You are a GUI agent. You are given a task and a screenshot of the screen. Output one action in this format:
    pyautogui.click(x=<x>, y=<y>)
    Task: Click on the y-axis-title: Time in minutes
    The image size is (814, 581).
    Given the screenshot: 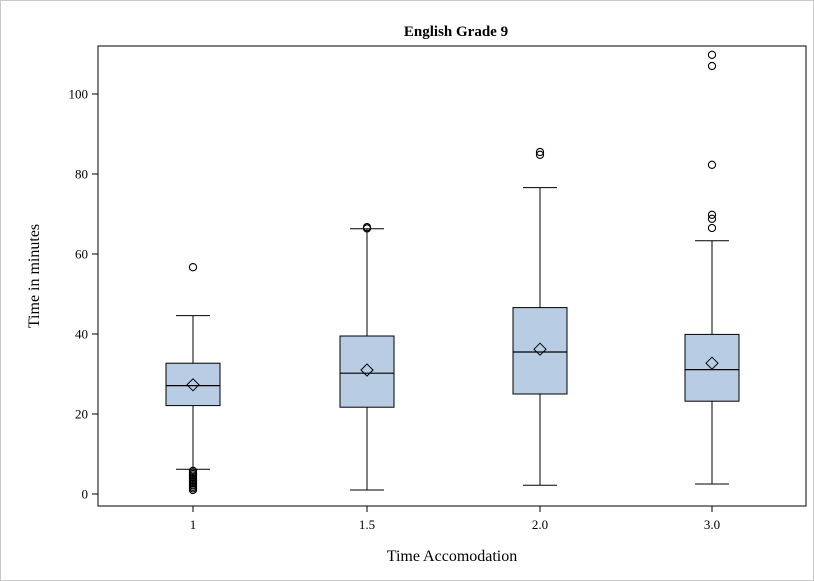 What is the action you would take?
    pyautogui.click(x=34, y=276)
    